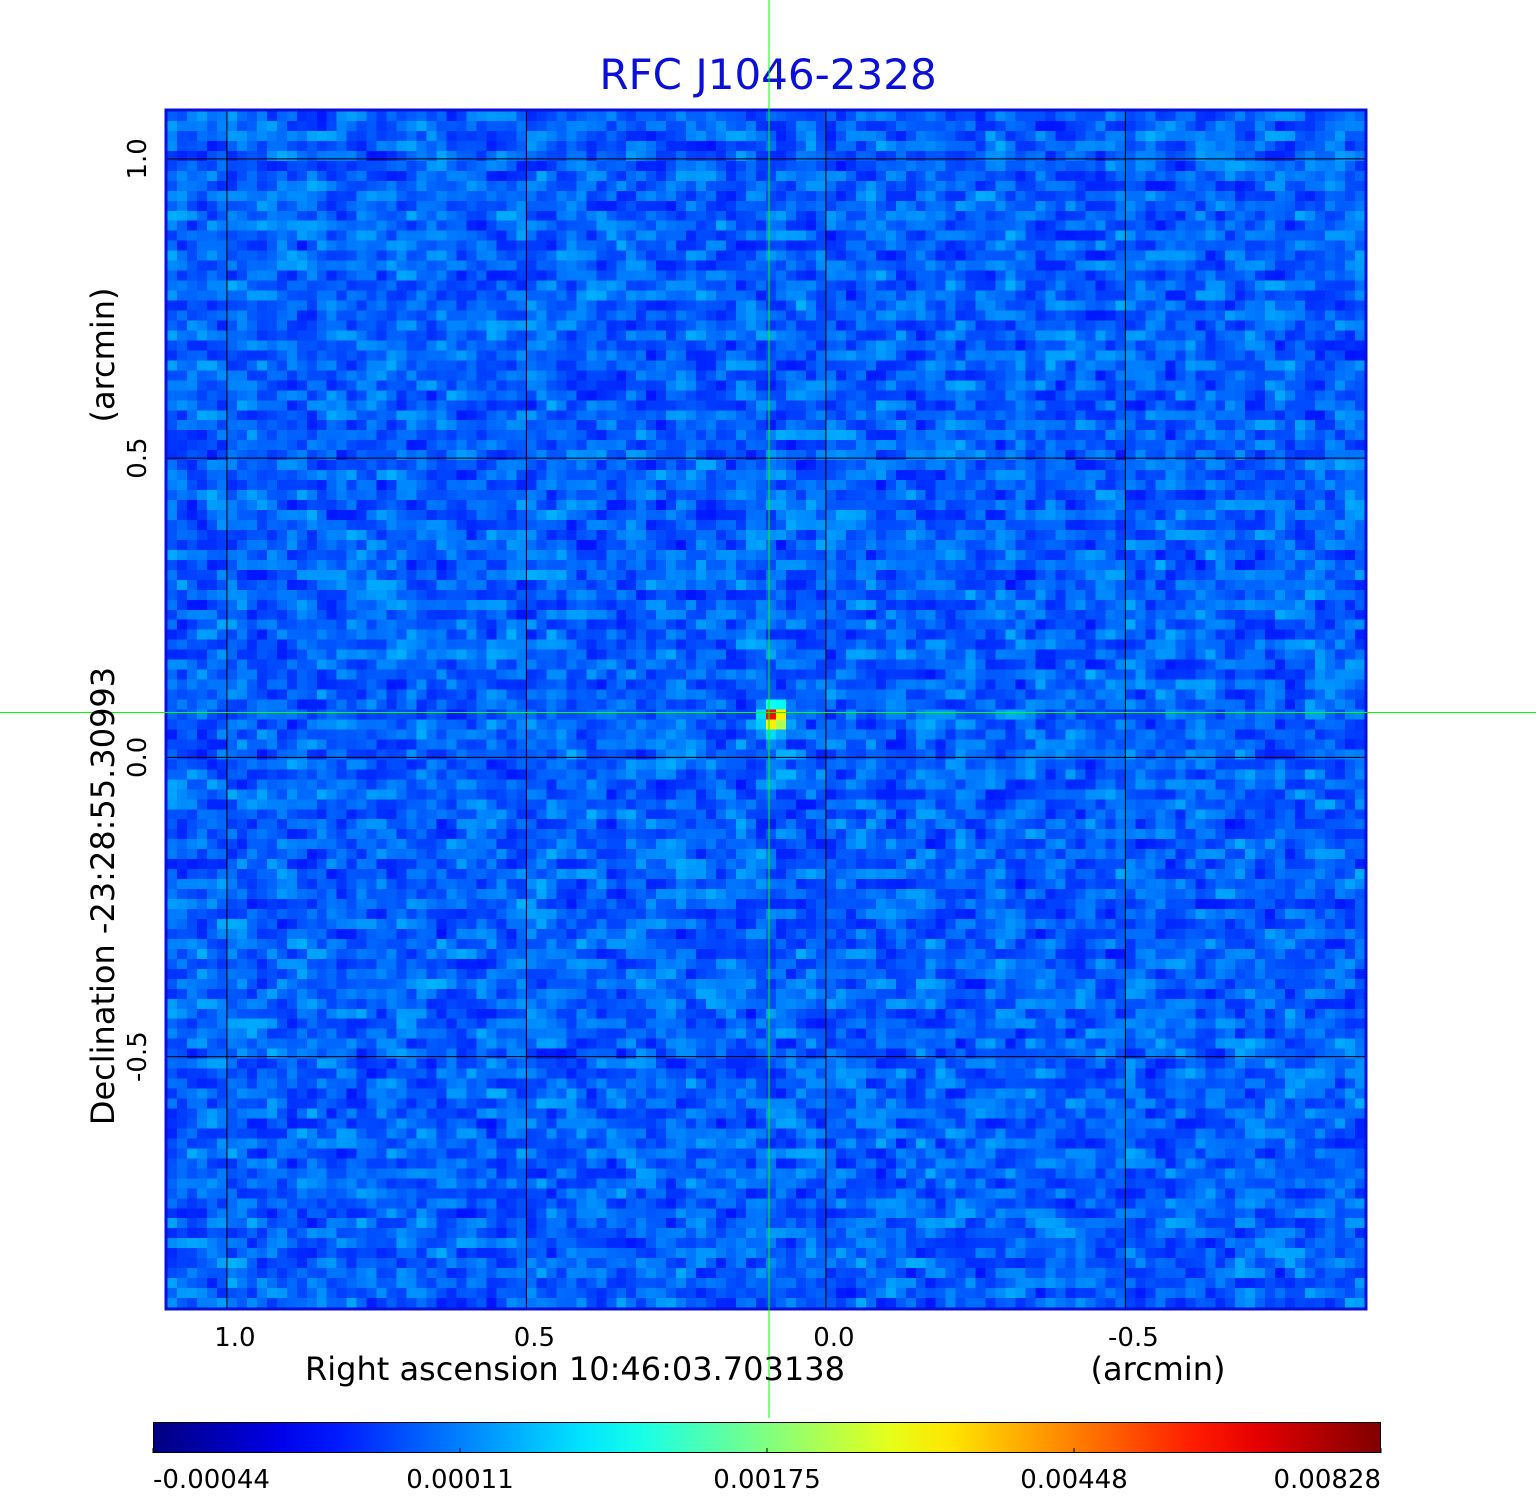 The height and width of the screenshot is (1511, 1536). Describe the element at coordinates (103, 355) in the screenshot. I see `y-axis-unit: (arcmin)` at that location.